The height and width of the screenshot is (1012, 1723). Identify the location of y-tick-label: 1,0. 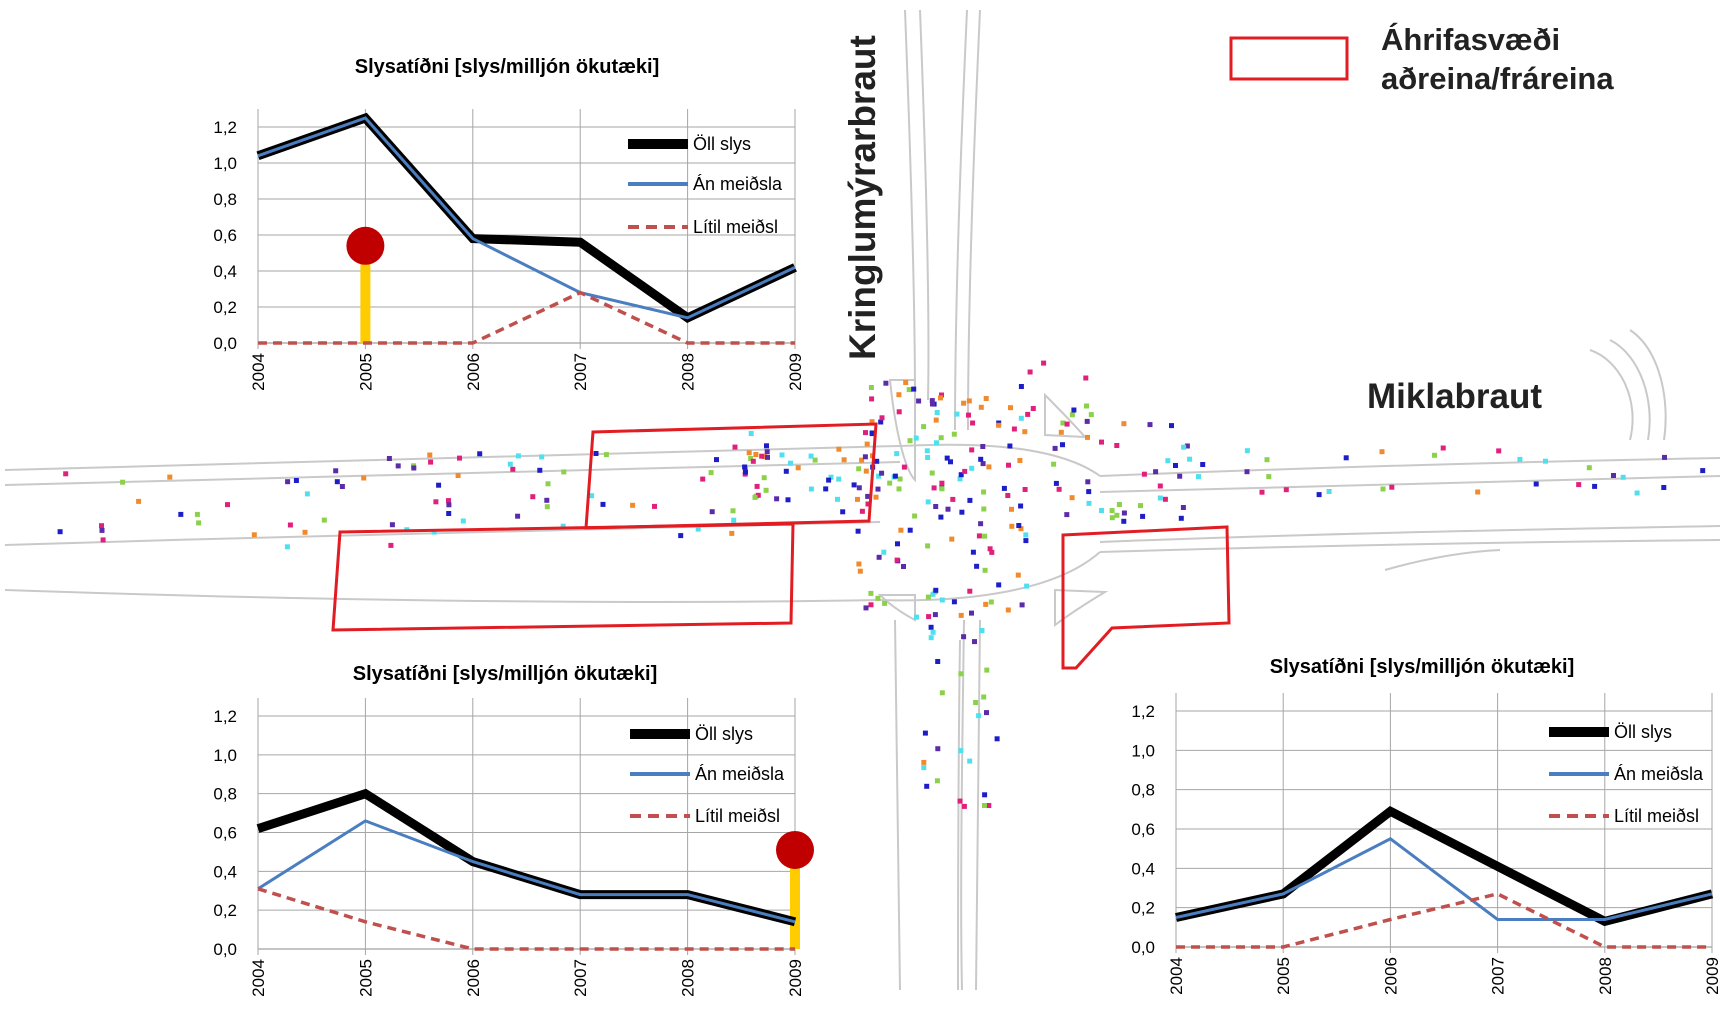
(1143, 750).